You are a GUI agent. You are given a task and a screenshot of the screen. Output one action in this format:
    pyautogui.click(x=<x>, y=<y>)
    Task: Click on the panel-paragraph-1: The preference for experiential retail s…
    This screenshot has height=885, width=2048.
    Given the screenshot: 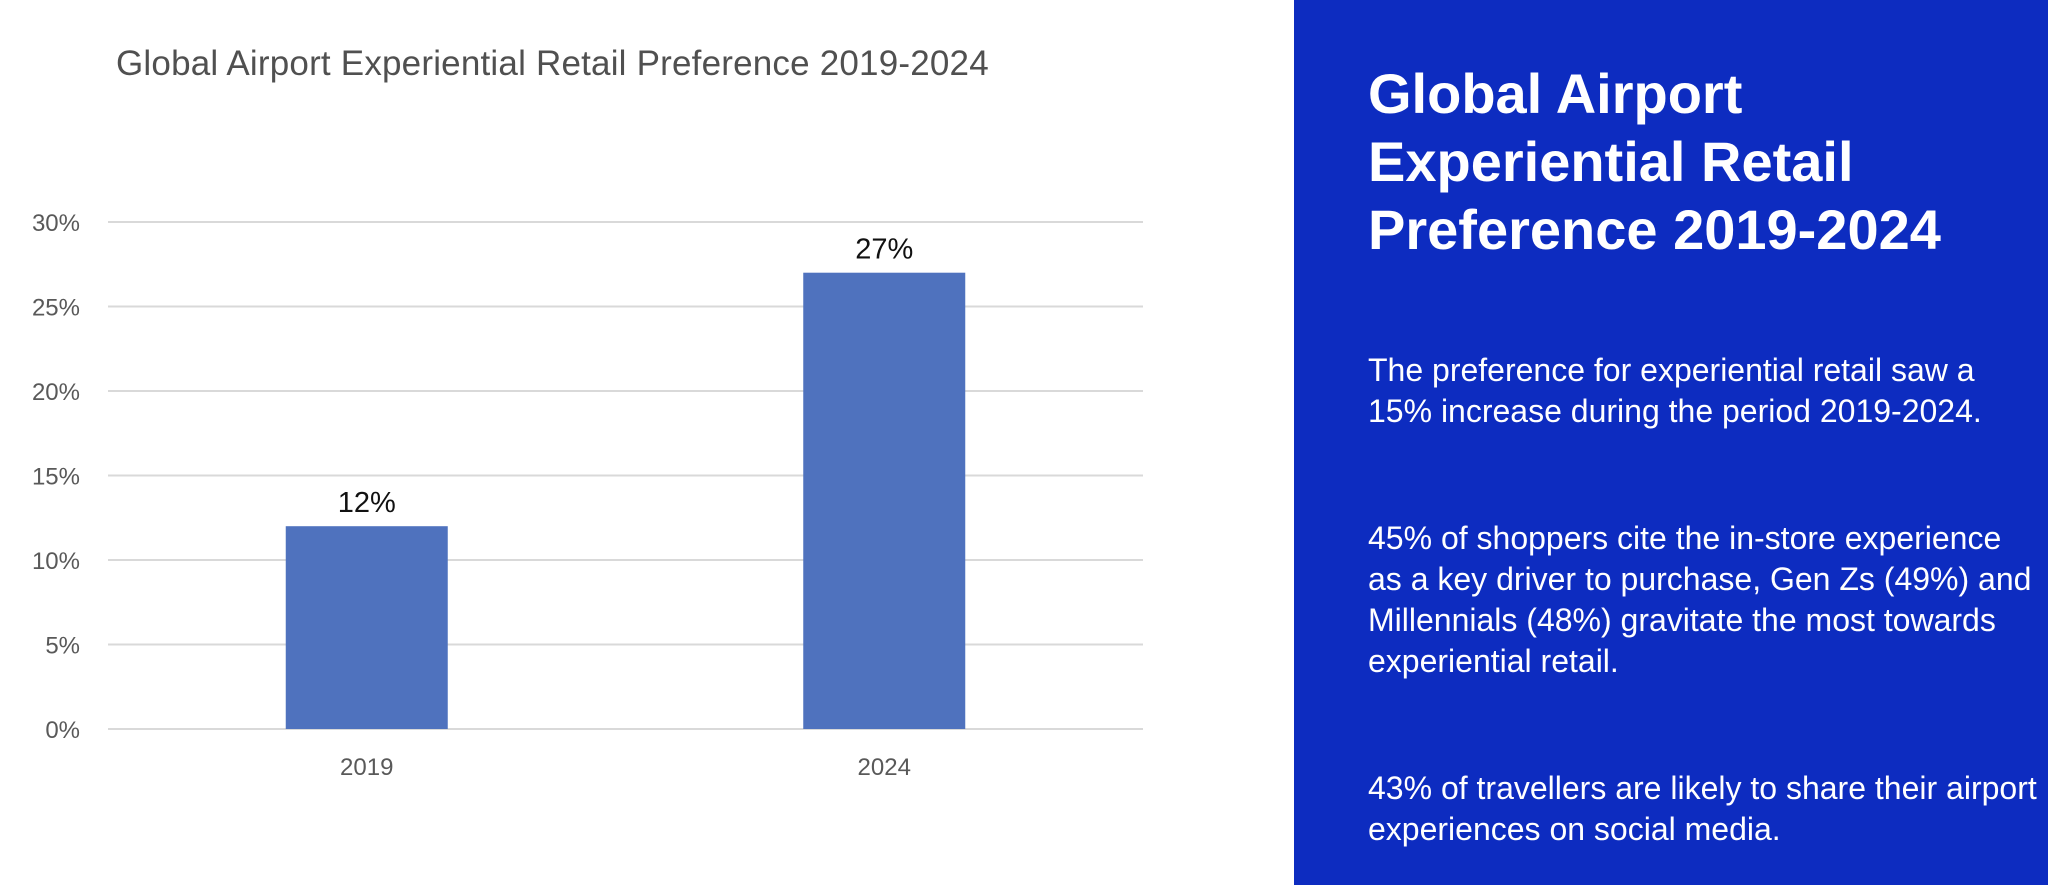 What is the action you would take?
    pyautogui.click(x=1675, y=390)
    